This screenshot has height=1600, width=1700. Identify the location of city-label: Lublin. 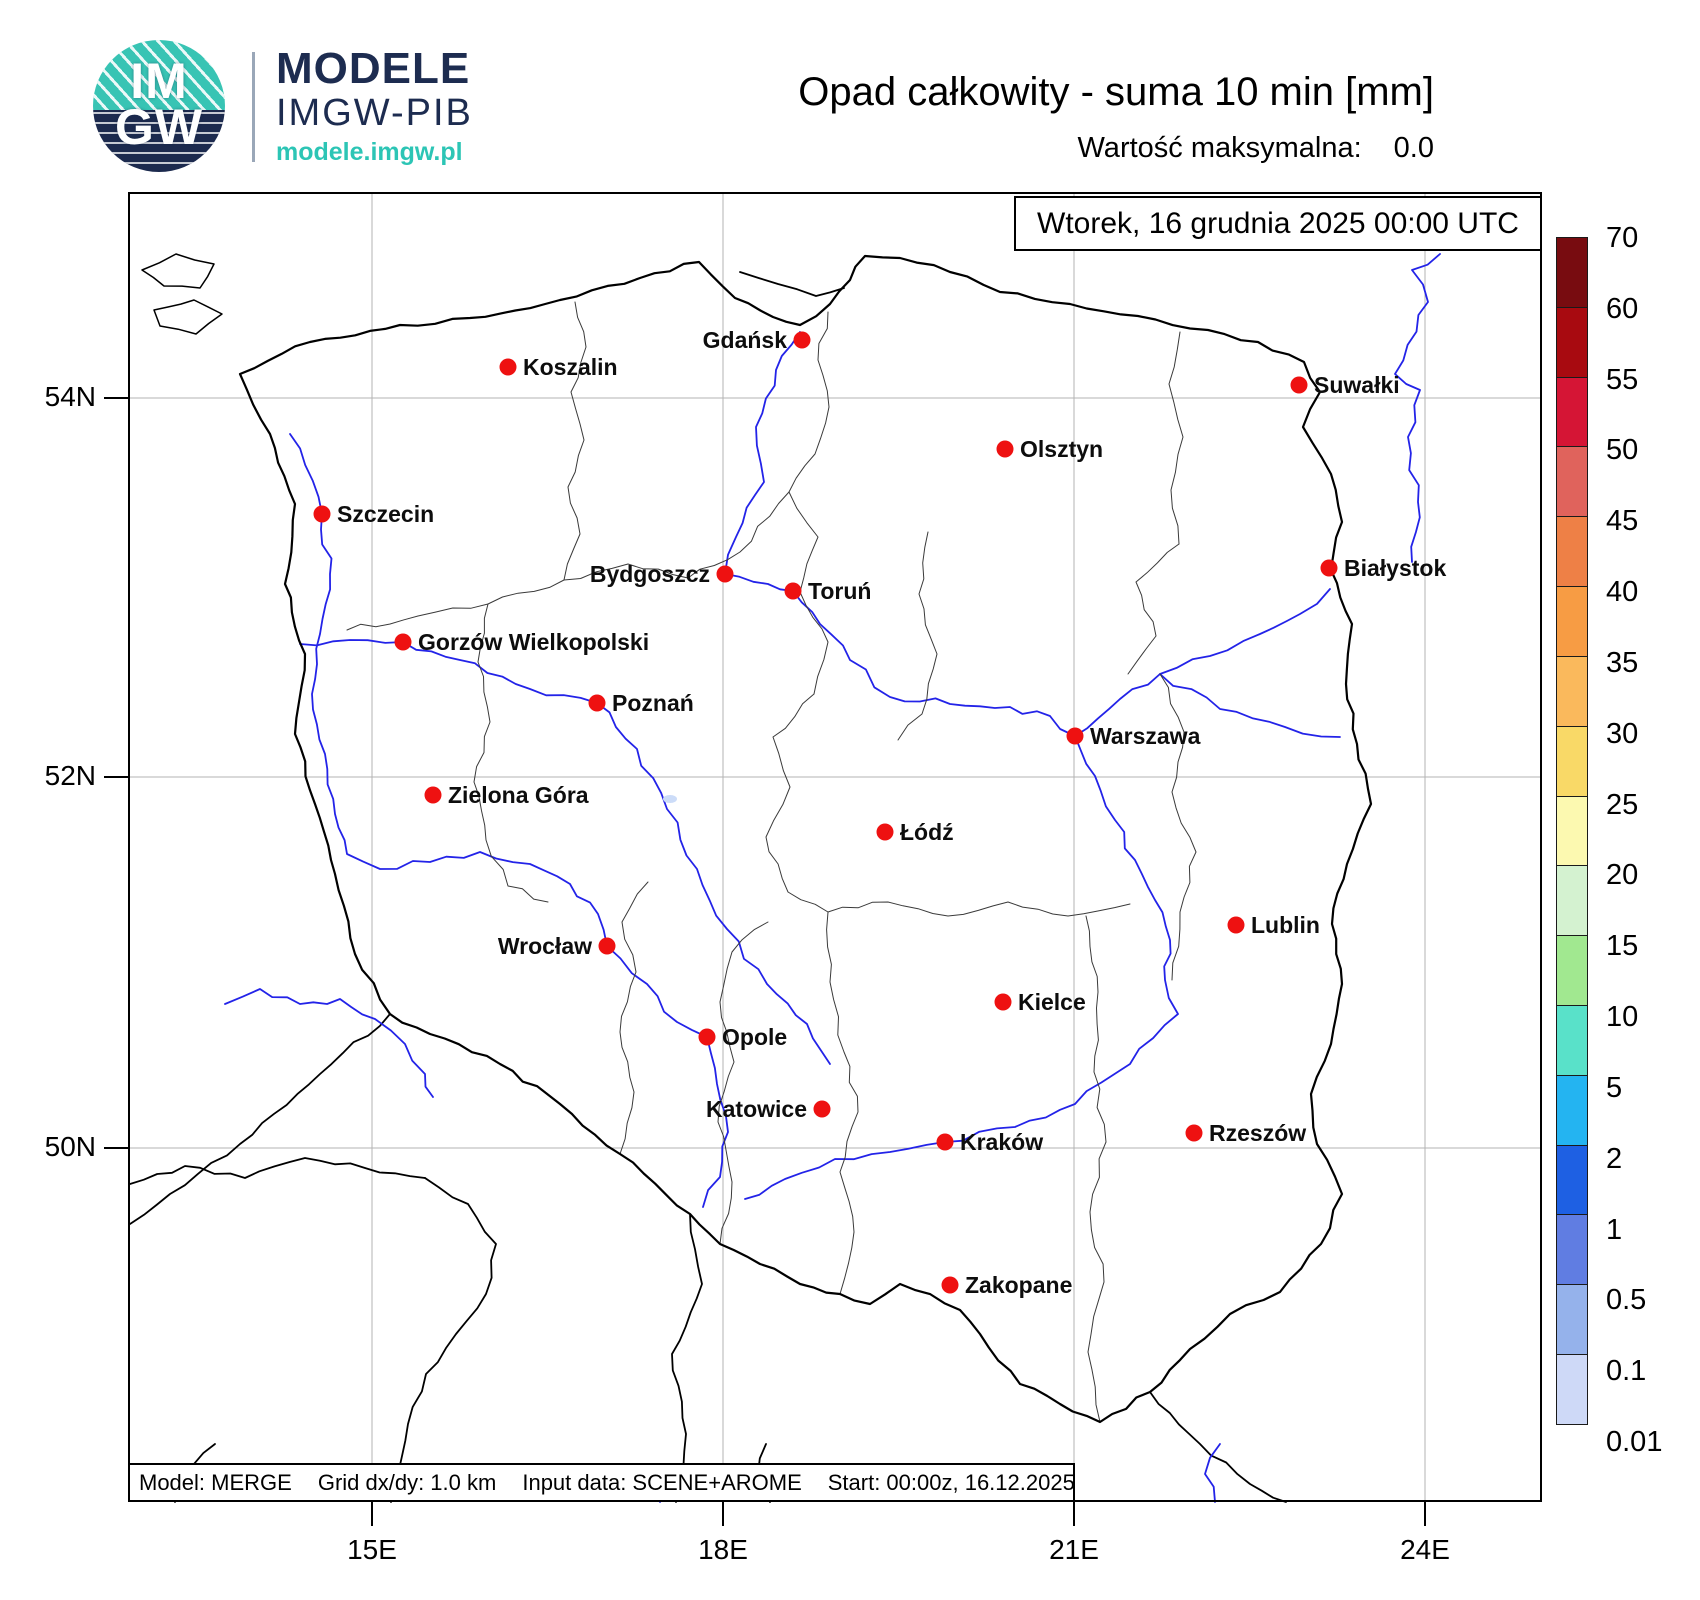
(1285, 925).